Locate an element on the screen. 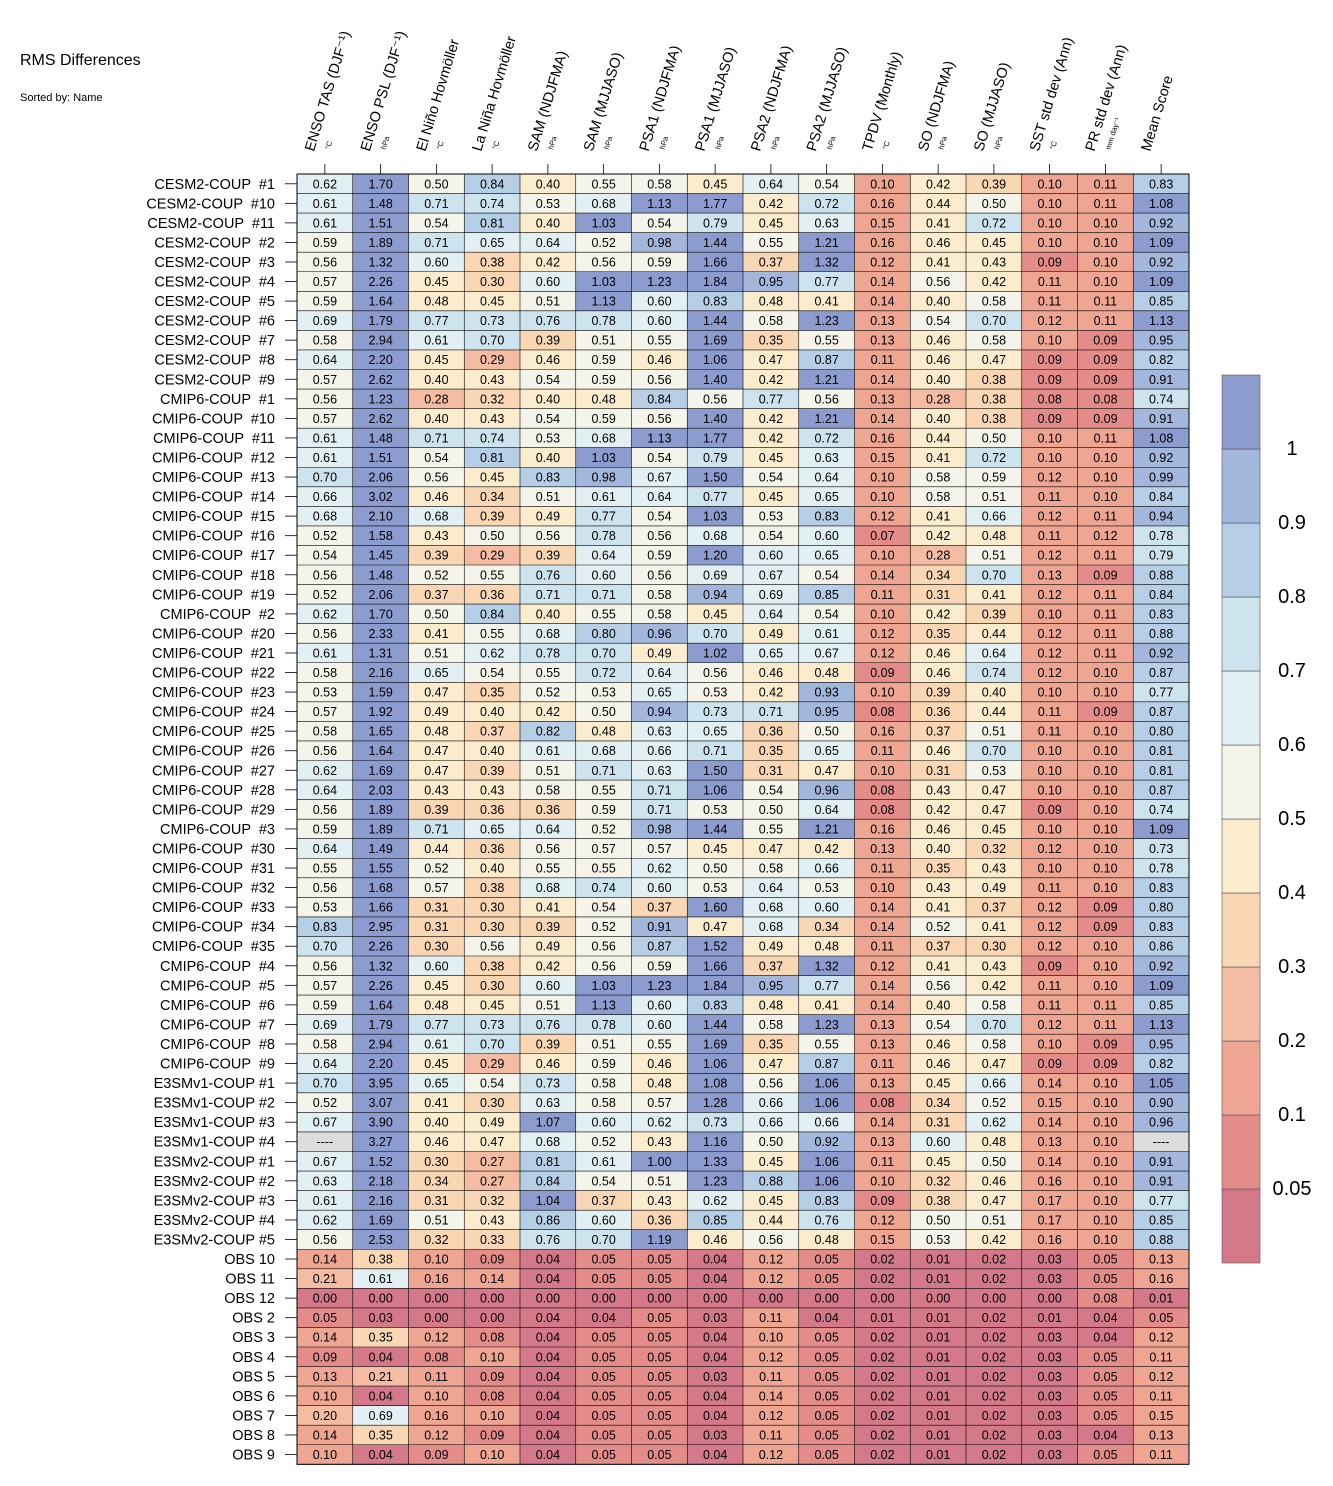 The height and width of the screenshot is (1486, 1333). cell-value-label: 0.16 is located at coordinates (1161, 1279).